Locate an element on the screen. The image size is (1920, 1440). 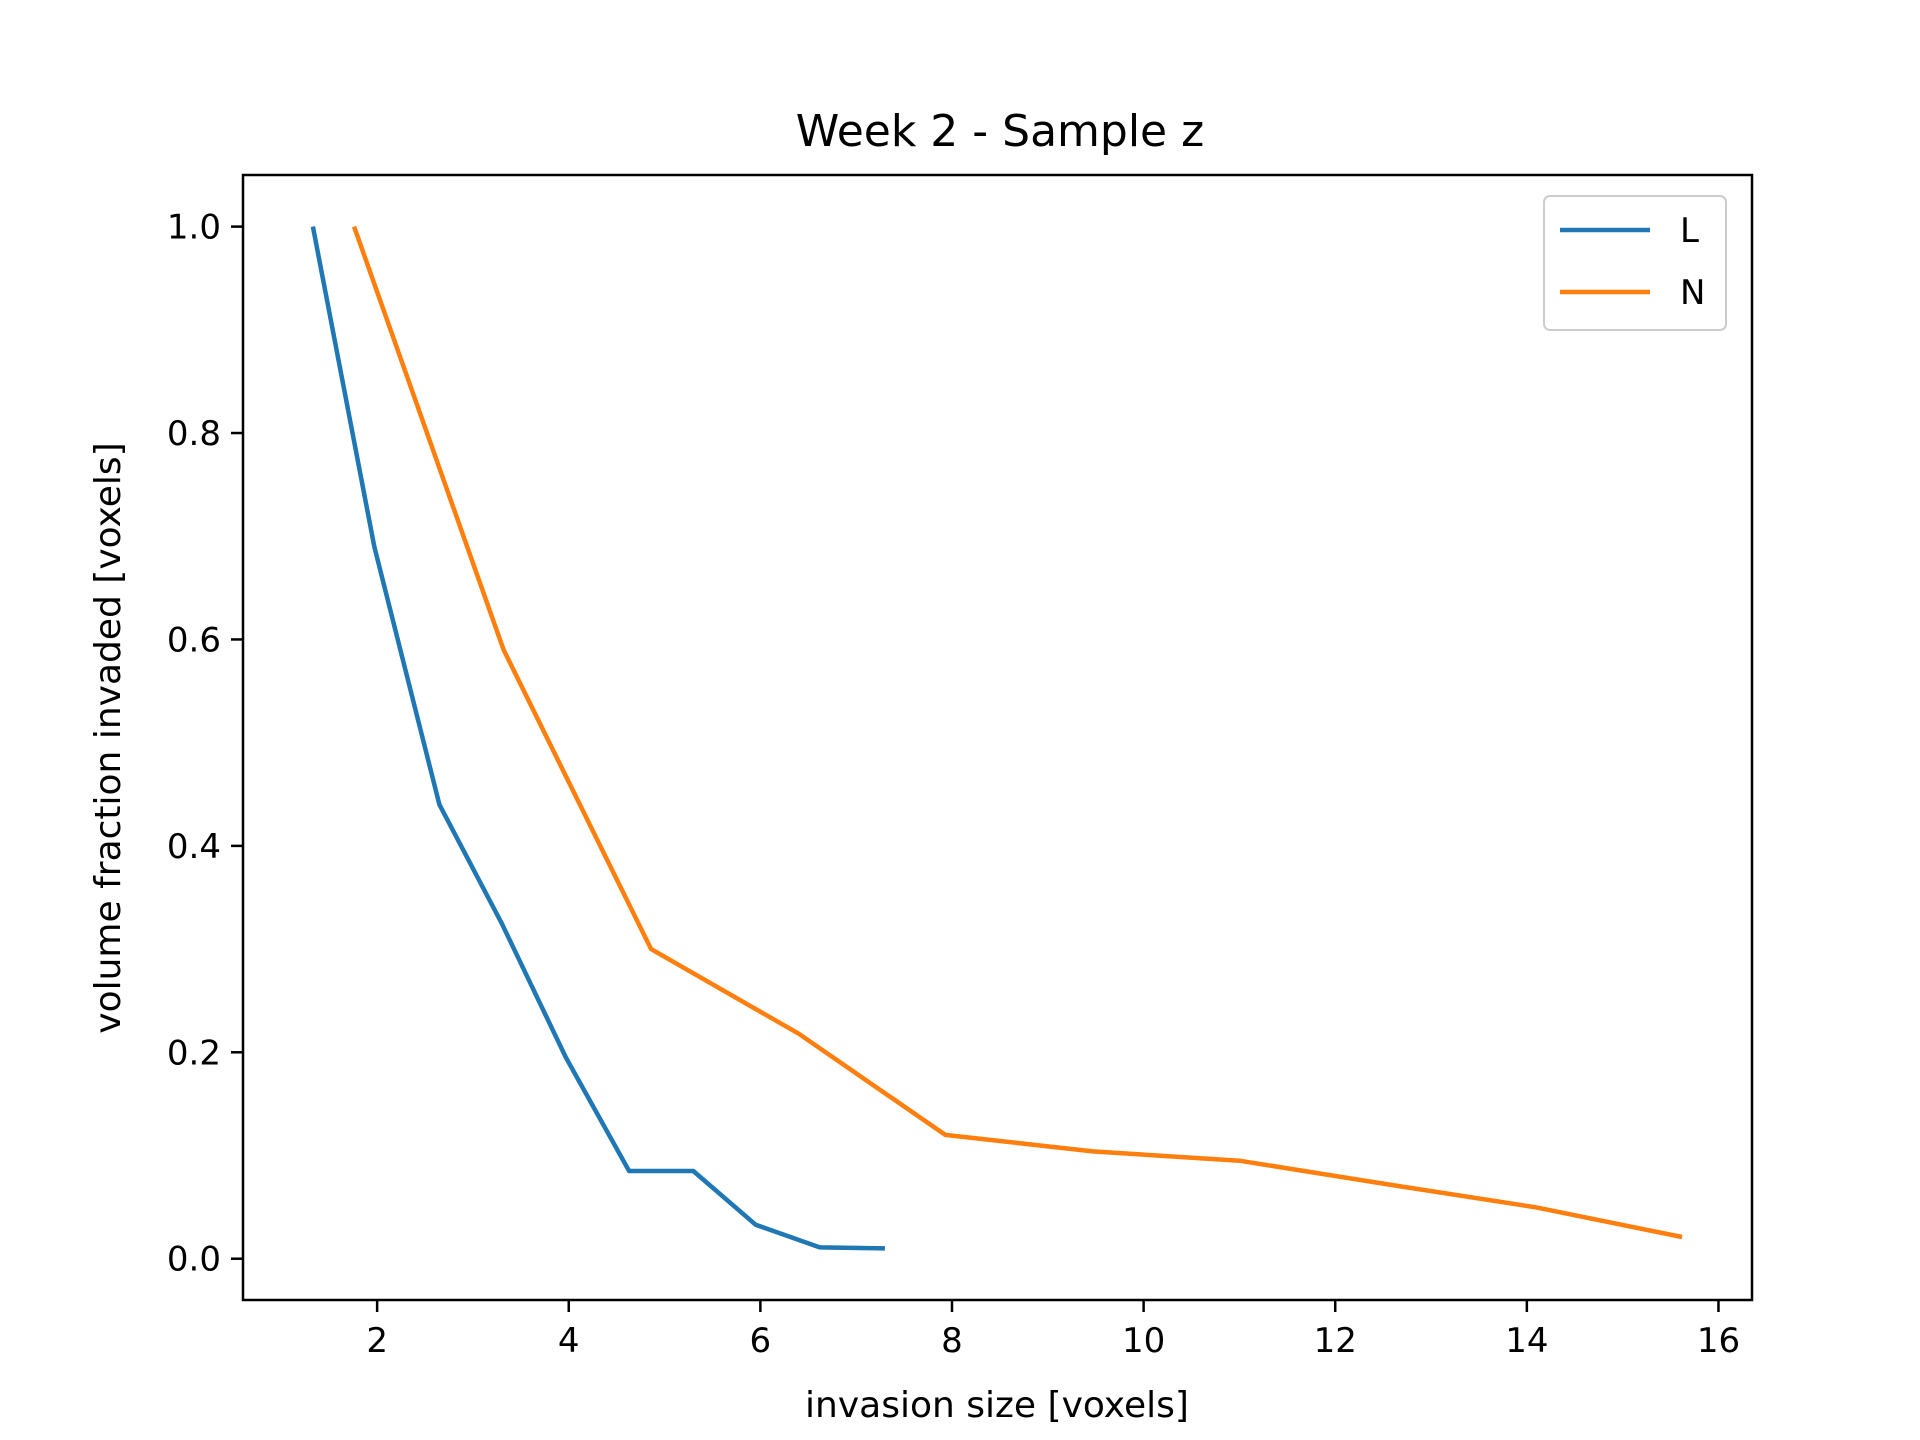
x-tick-label: 2 is located at coordinates (377, 1341).